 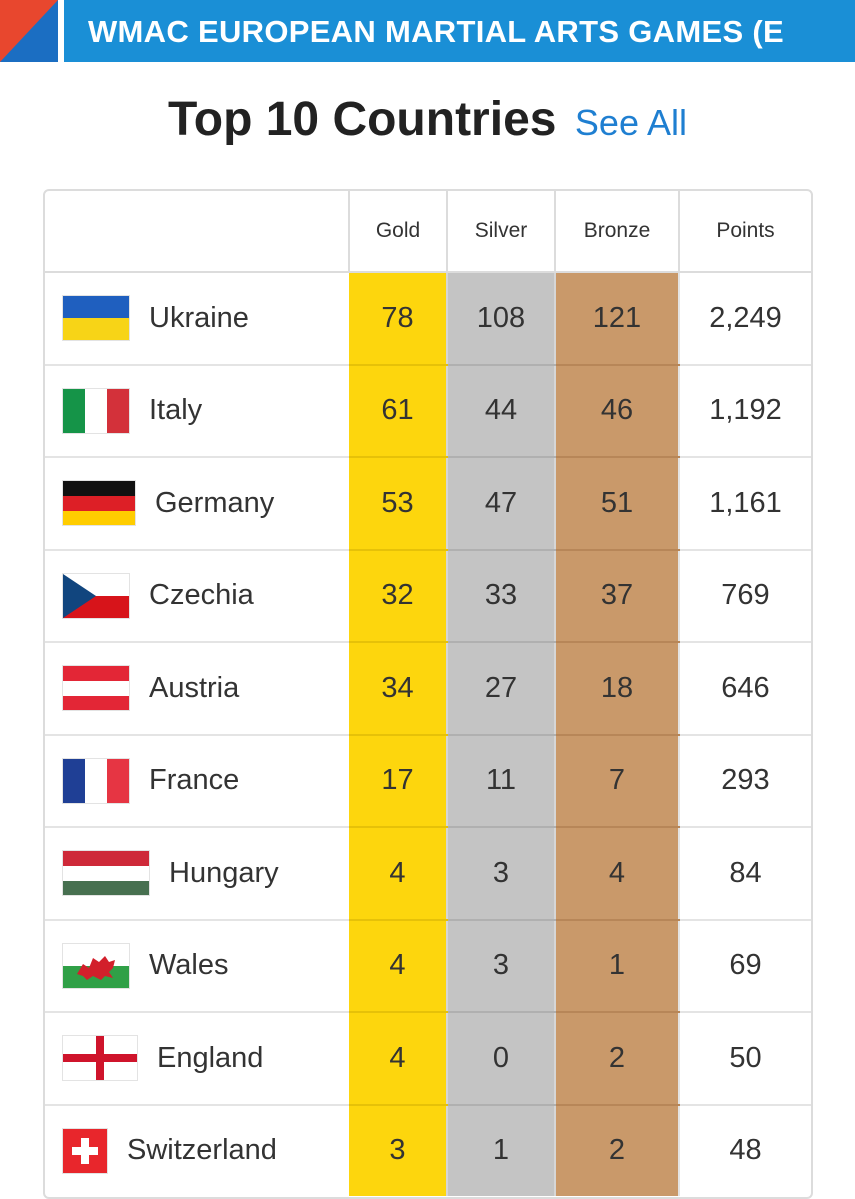 I want to click on country-cell: Czechia, so click(x=197, y=596).